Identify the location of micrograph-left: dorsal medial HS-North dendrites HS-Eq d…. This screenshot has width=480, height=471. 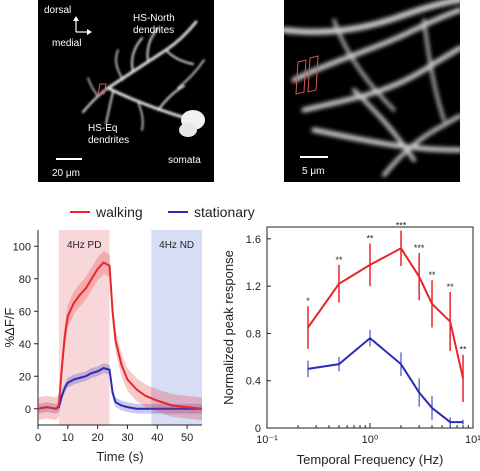
(126, 91).